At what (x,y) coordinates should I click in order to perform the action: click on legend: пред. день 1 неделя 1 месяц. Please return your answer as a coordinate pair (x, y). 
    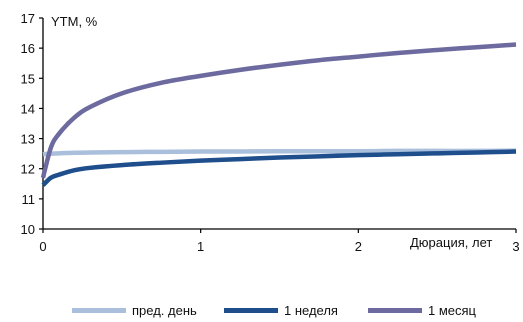
    Looking at the image, I should click on (261, 312).